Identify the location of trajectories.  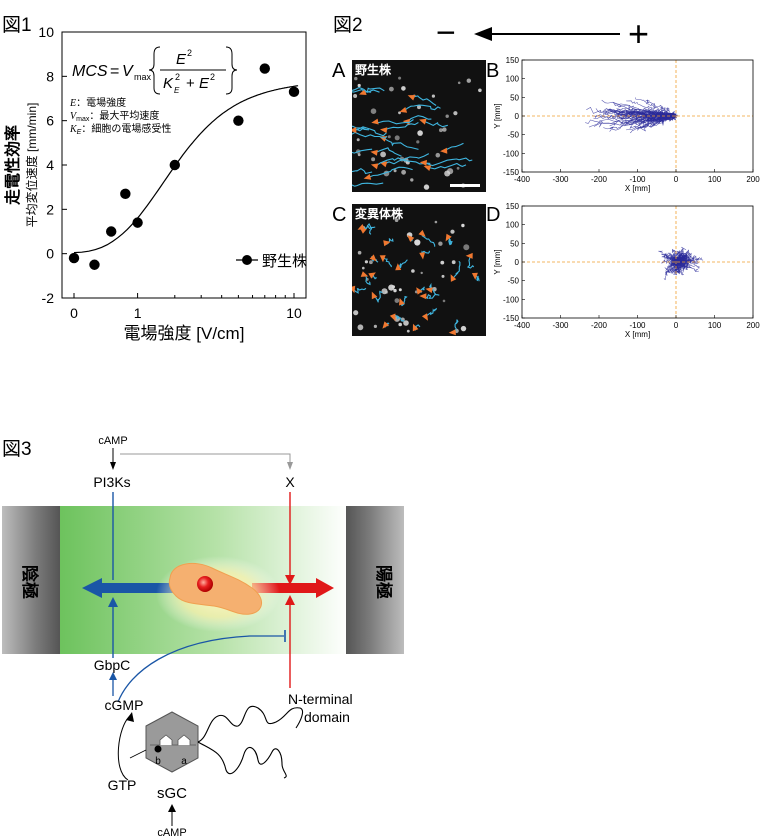
(632, 115).